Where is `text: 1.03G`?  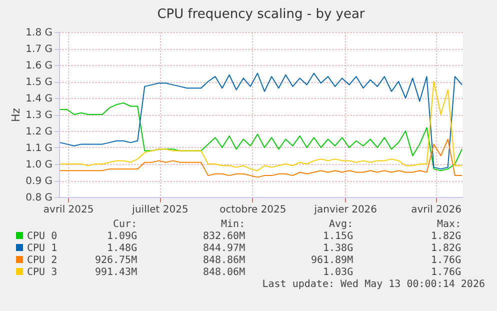
text: 1.03G is located at coordinates (338, 273).